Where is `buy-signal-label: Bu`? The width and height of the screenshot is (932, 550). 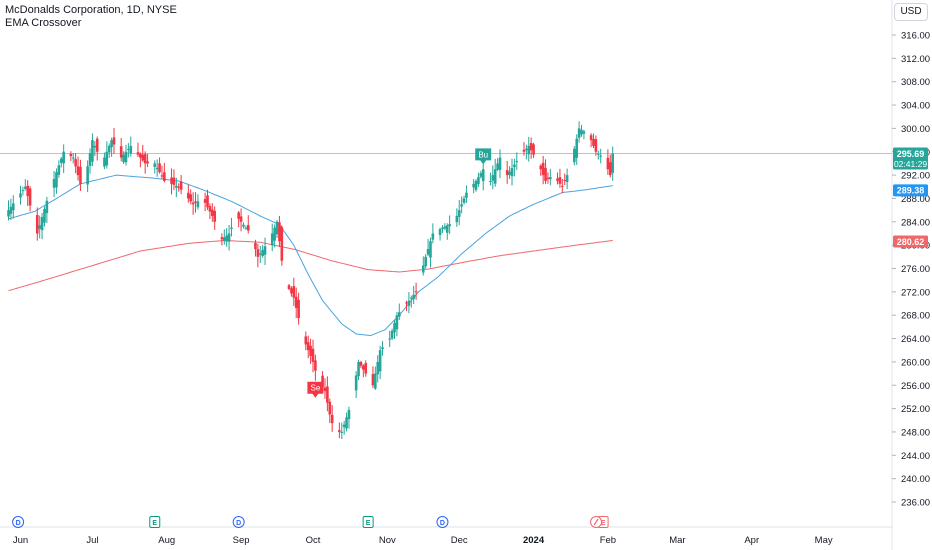 buy-signal-label: Bu is located at coordinates (483, 156).